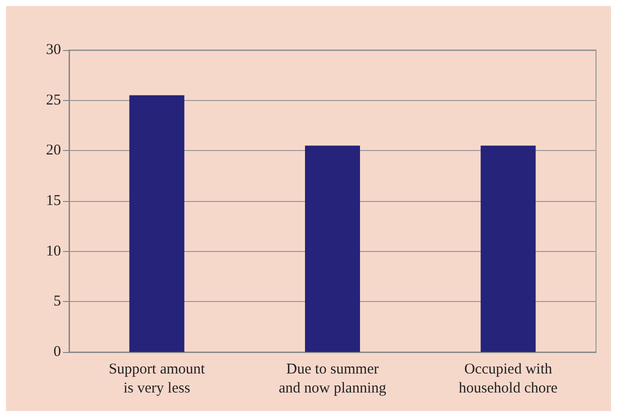 This screenshot has height=417, width=617. Describe the element at coordinates (157, 379) in the screenshot. I see `x-tick-label: Support amount is very less` at that location.